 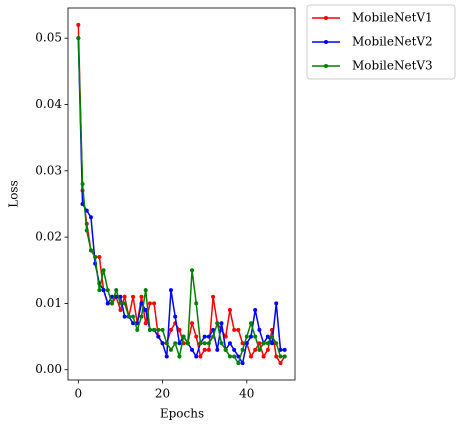 I want to click on x-tick-label: 40, so click(x=246, y=394).